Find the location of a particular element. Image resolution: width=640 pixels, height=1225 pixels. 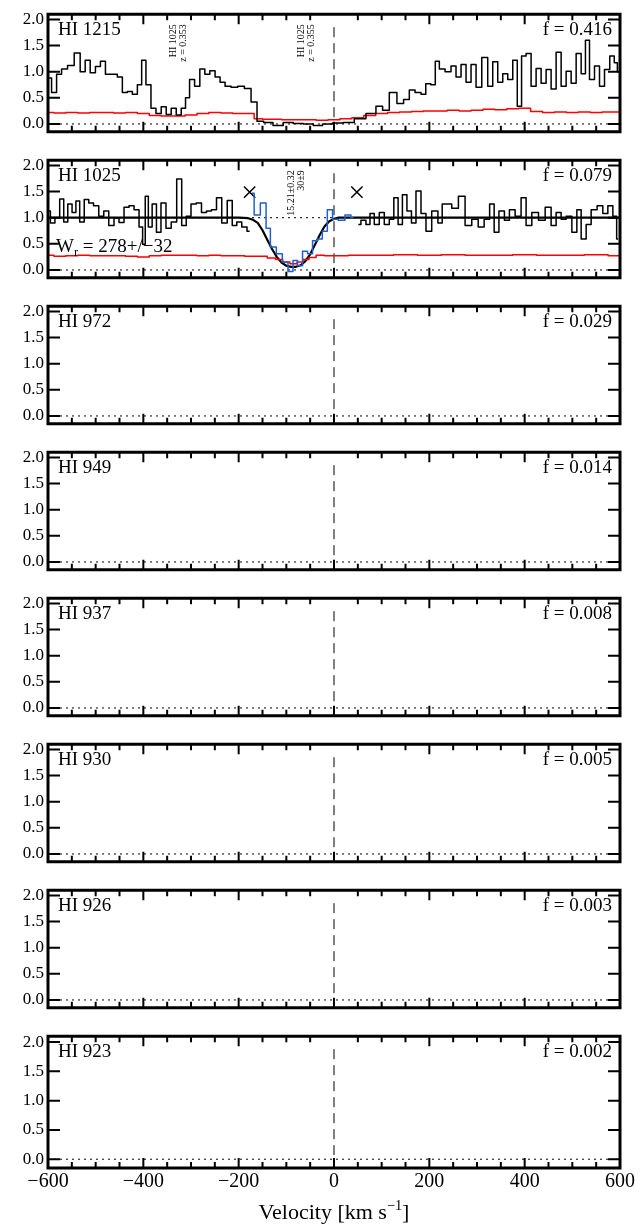

x-tick-label: 400 is located at coordinates (524, 1180).